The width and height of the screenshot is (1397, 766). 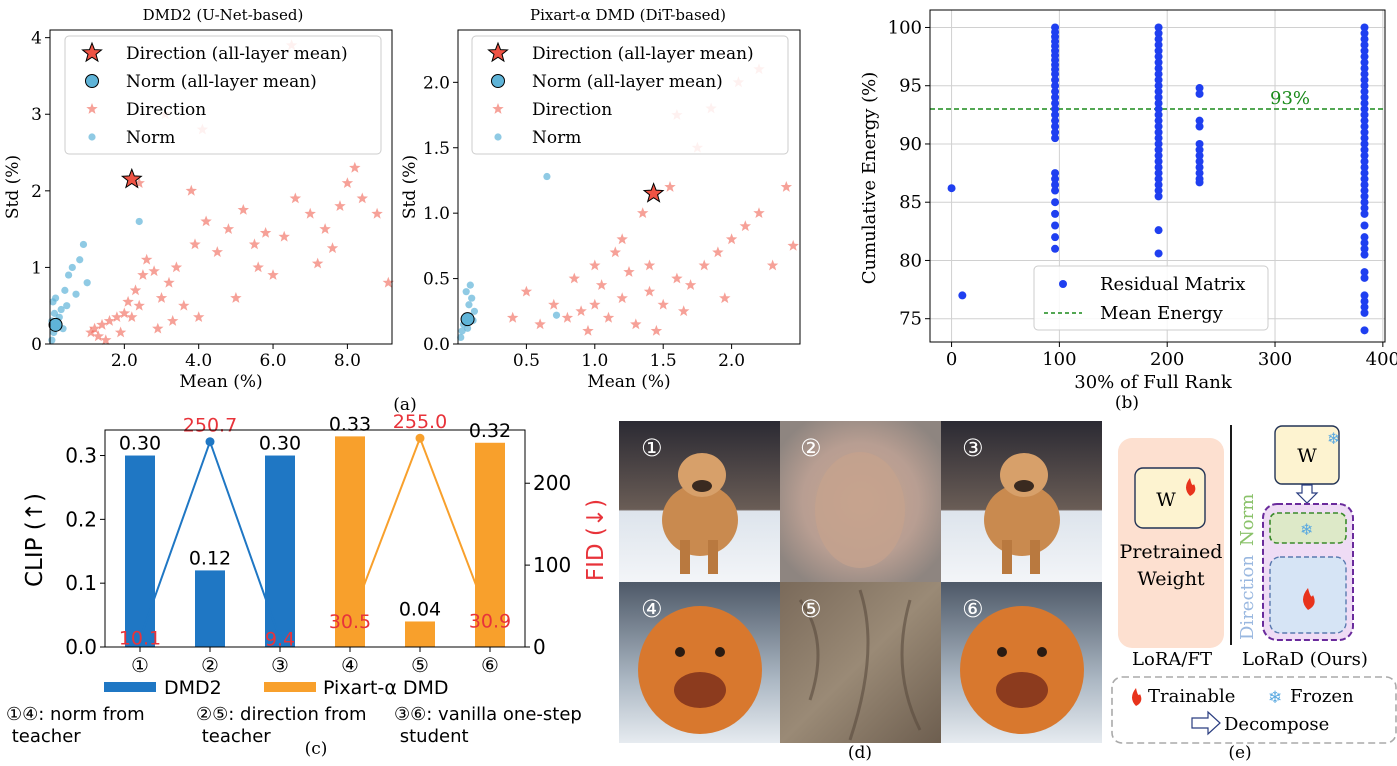 I want to click on norm-label: Norm, so click(x=1247, y=520).